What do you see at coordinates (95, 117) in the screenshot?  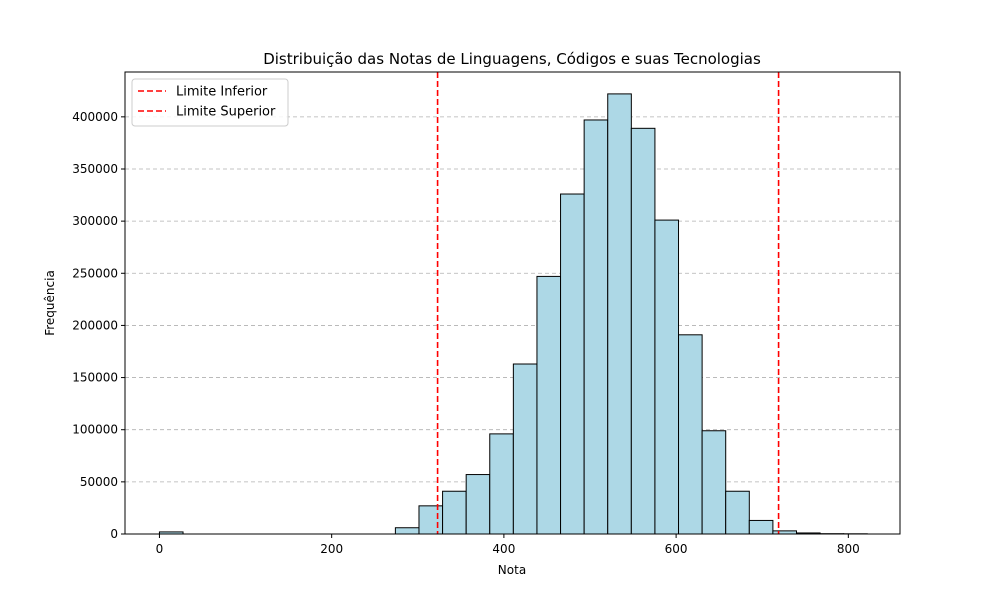 I see `y-tick-label: 400000` at bounding box center [95, 117].